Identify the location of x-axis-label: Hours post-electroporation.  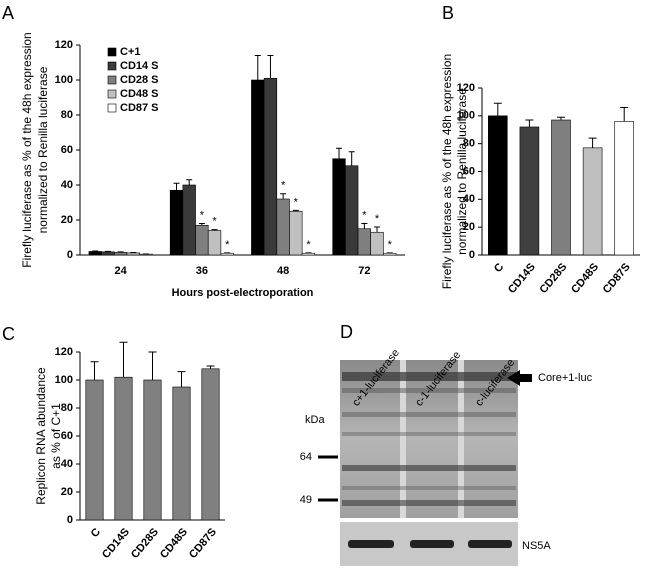
(243, 293).